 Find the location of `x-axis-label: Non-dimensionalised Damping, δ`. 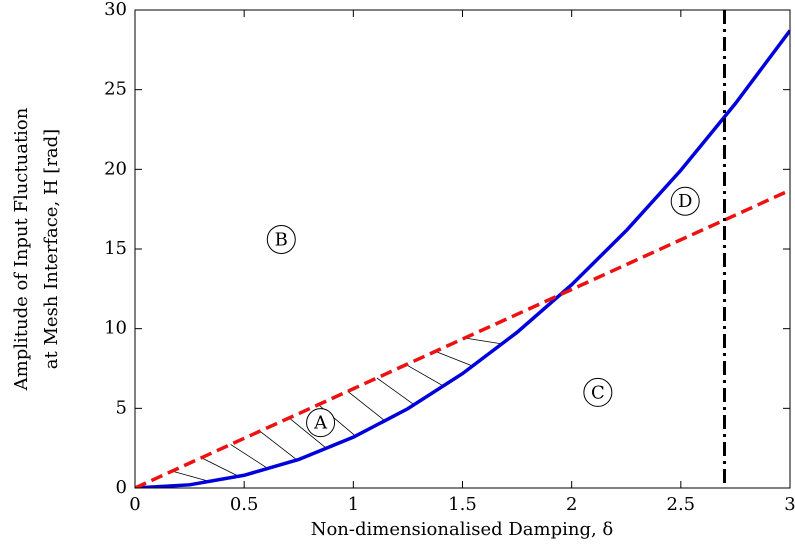

x-axis-label: Non-dimensionalised Damping, δ is located at coordinates (462, 529).